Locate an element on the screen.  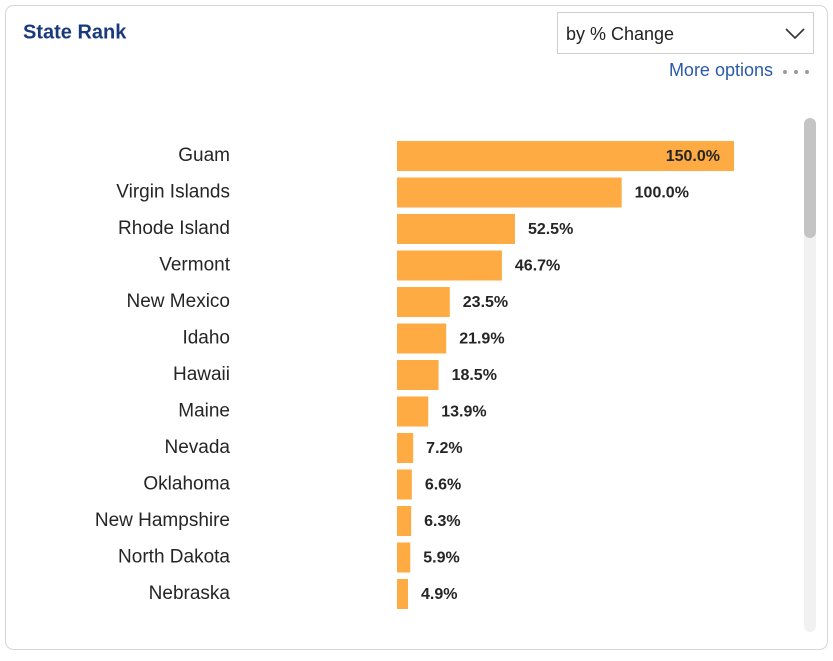
category-label: Hawaii is located at coordinates (201, 374).